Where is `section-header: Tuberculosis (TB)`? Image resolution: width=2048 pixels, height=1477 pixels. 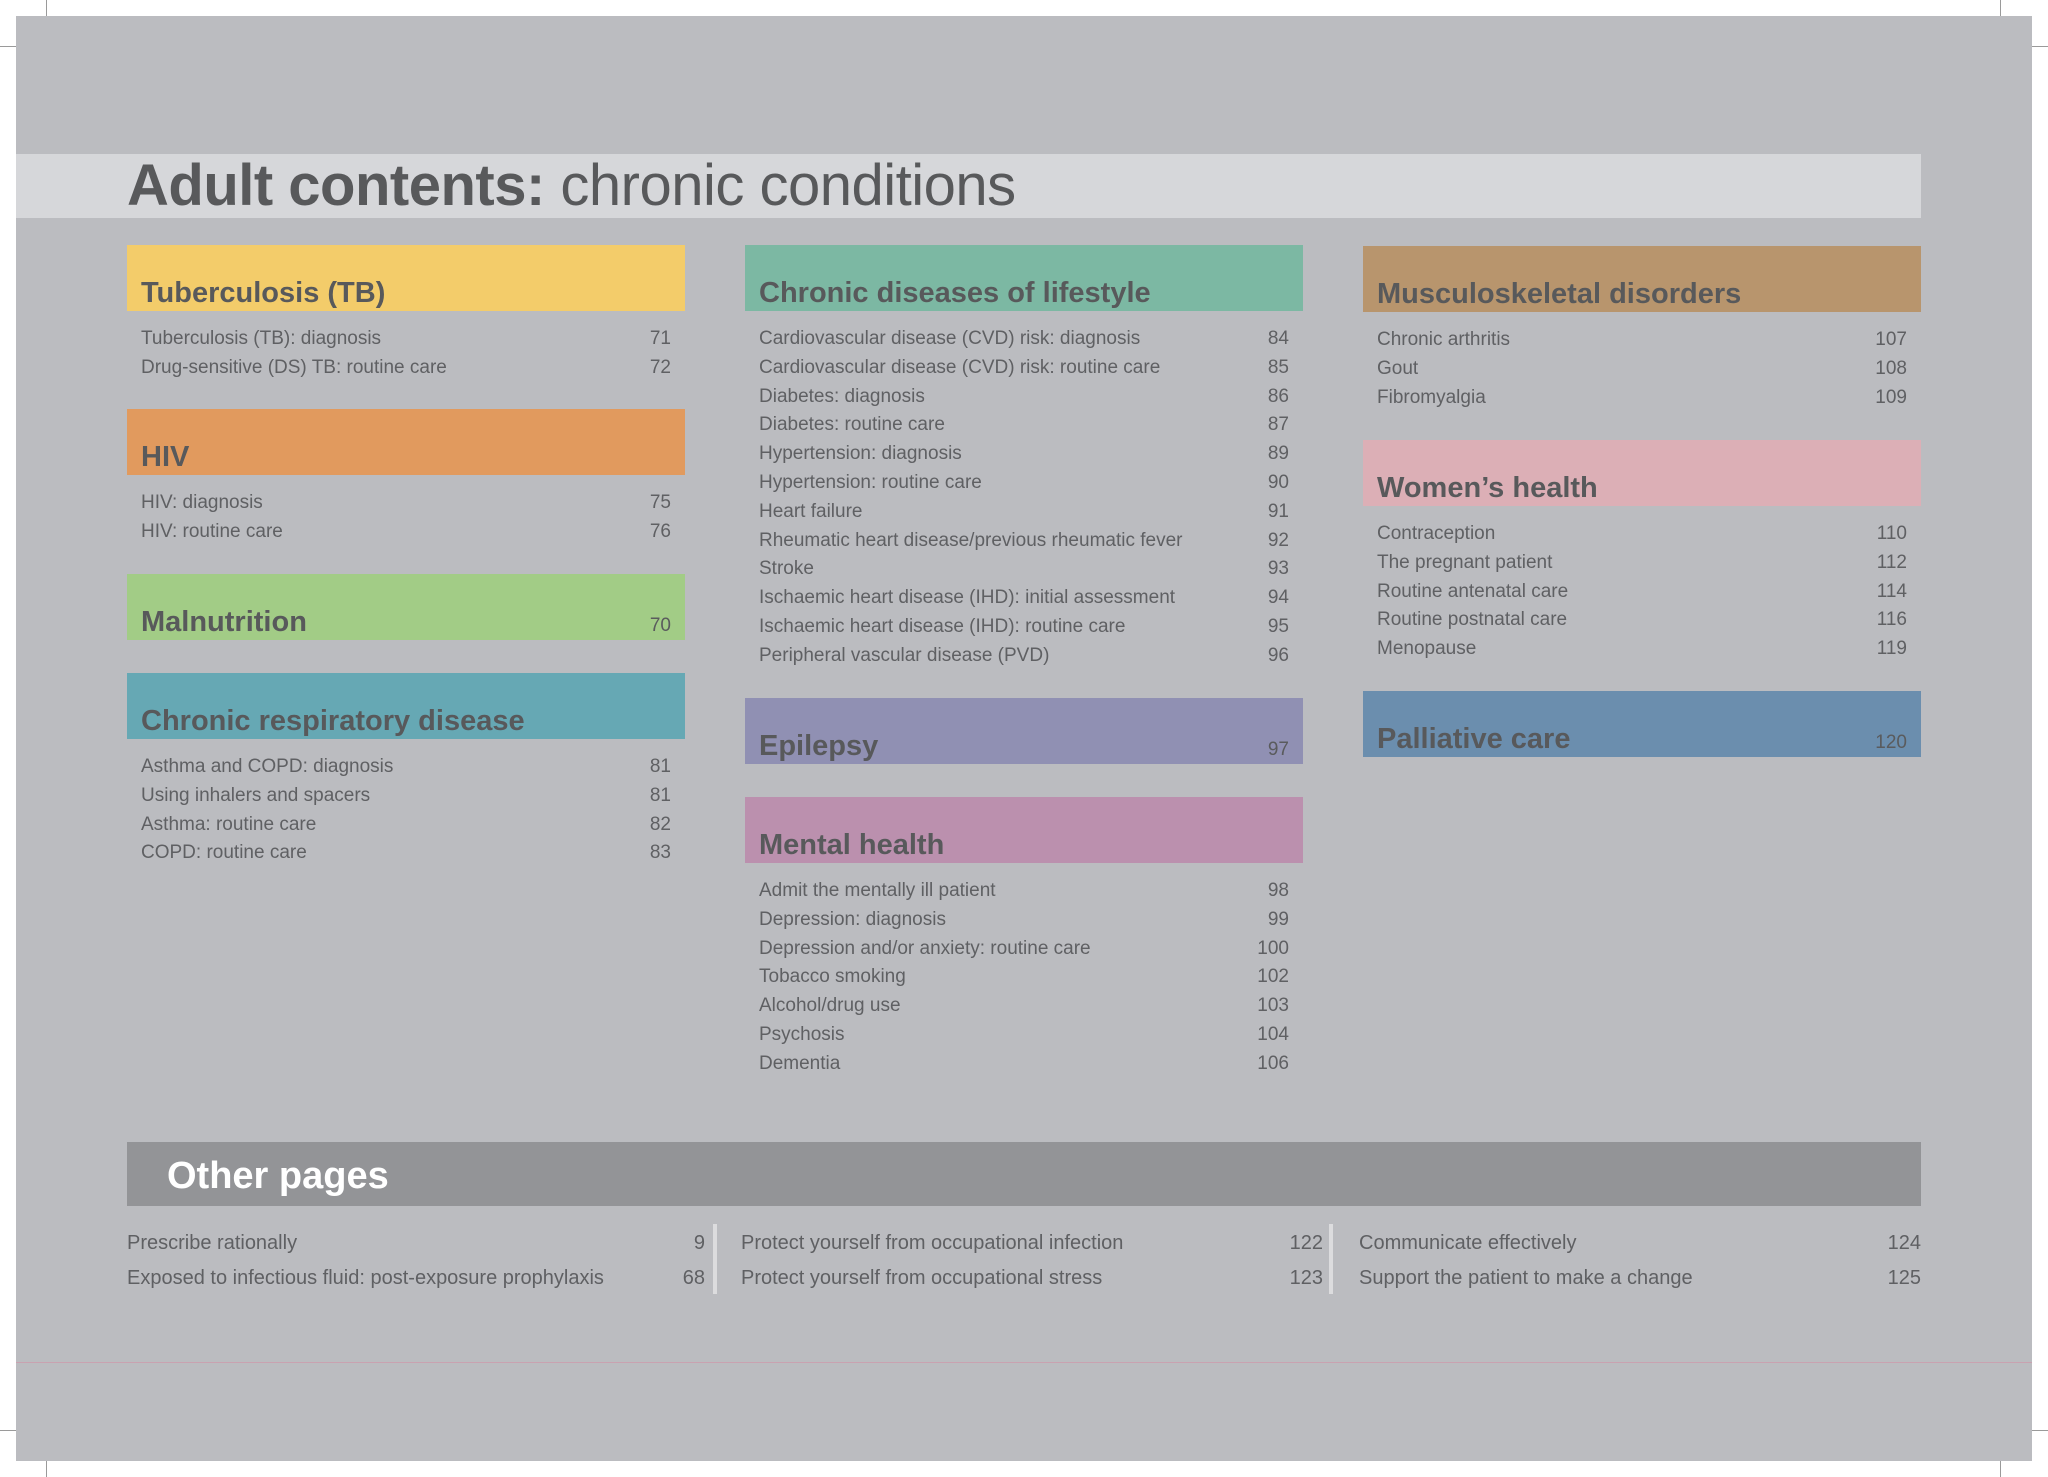
section-header: Tuberculosis (TB) is located at coordinates (406, 278).